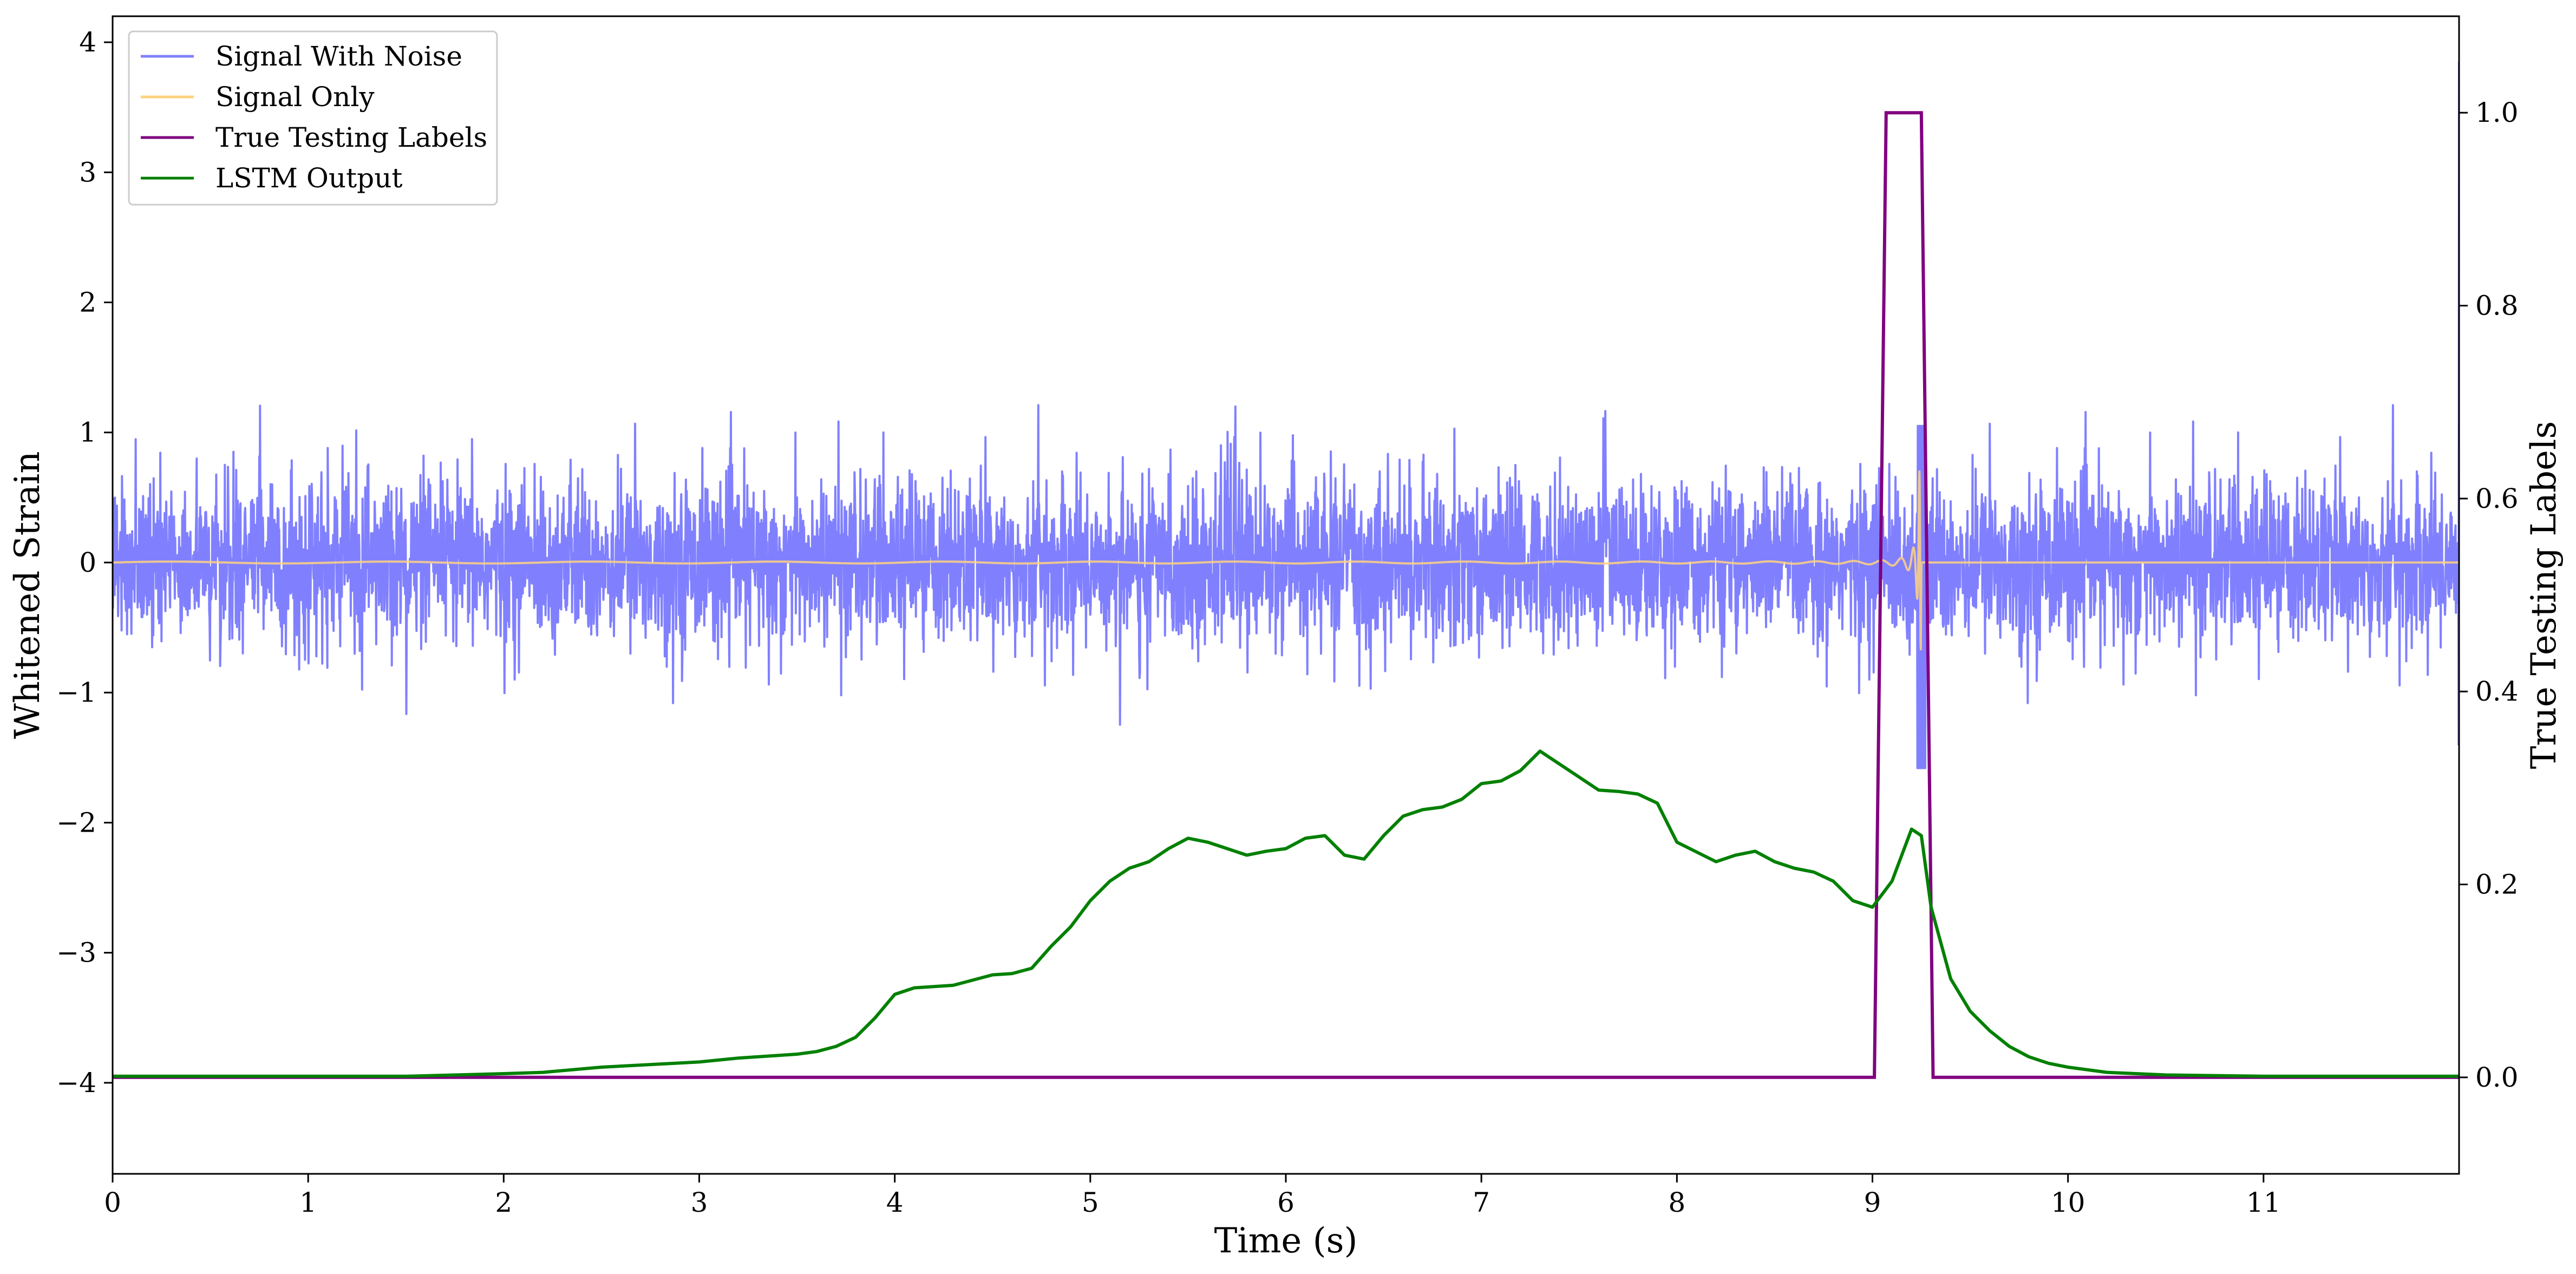 The image size is (2576, 1274). I want to click on x-tick-label: 8, so click(1676, 1202).